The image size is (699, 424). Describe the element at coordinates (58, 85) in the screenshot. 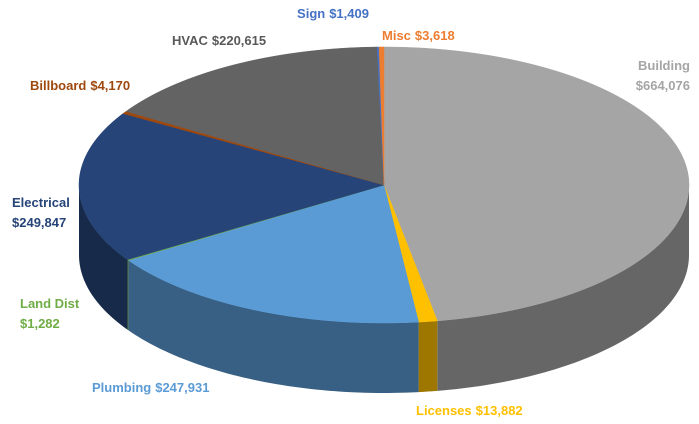

I see `label-name: Billboard` at that location.